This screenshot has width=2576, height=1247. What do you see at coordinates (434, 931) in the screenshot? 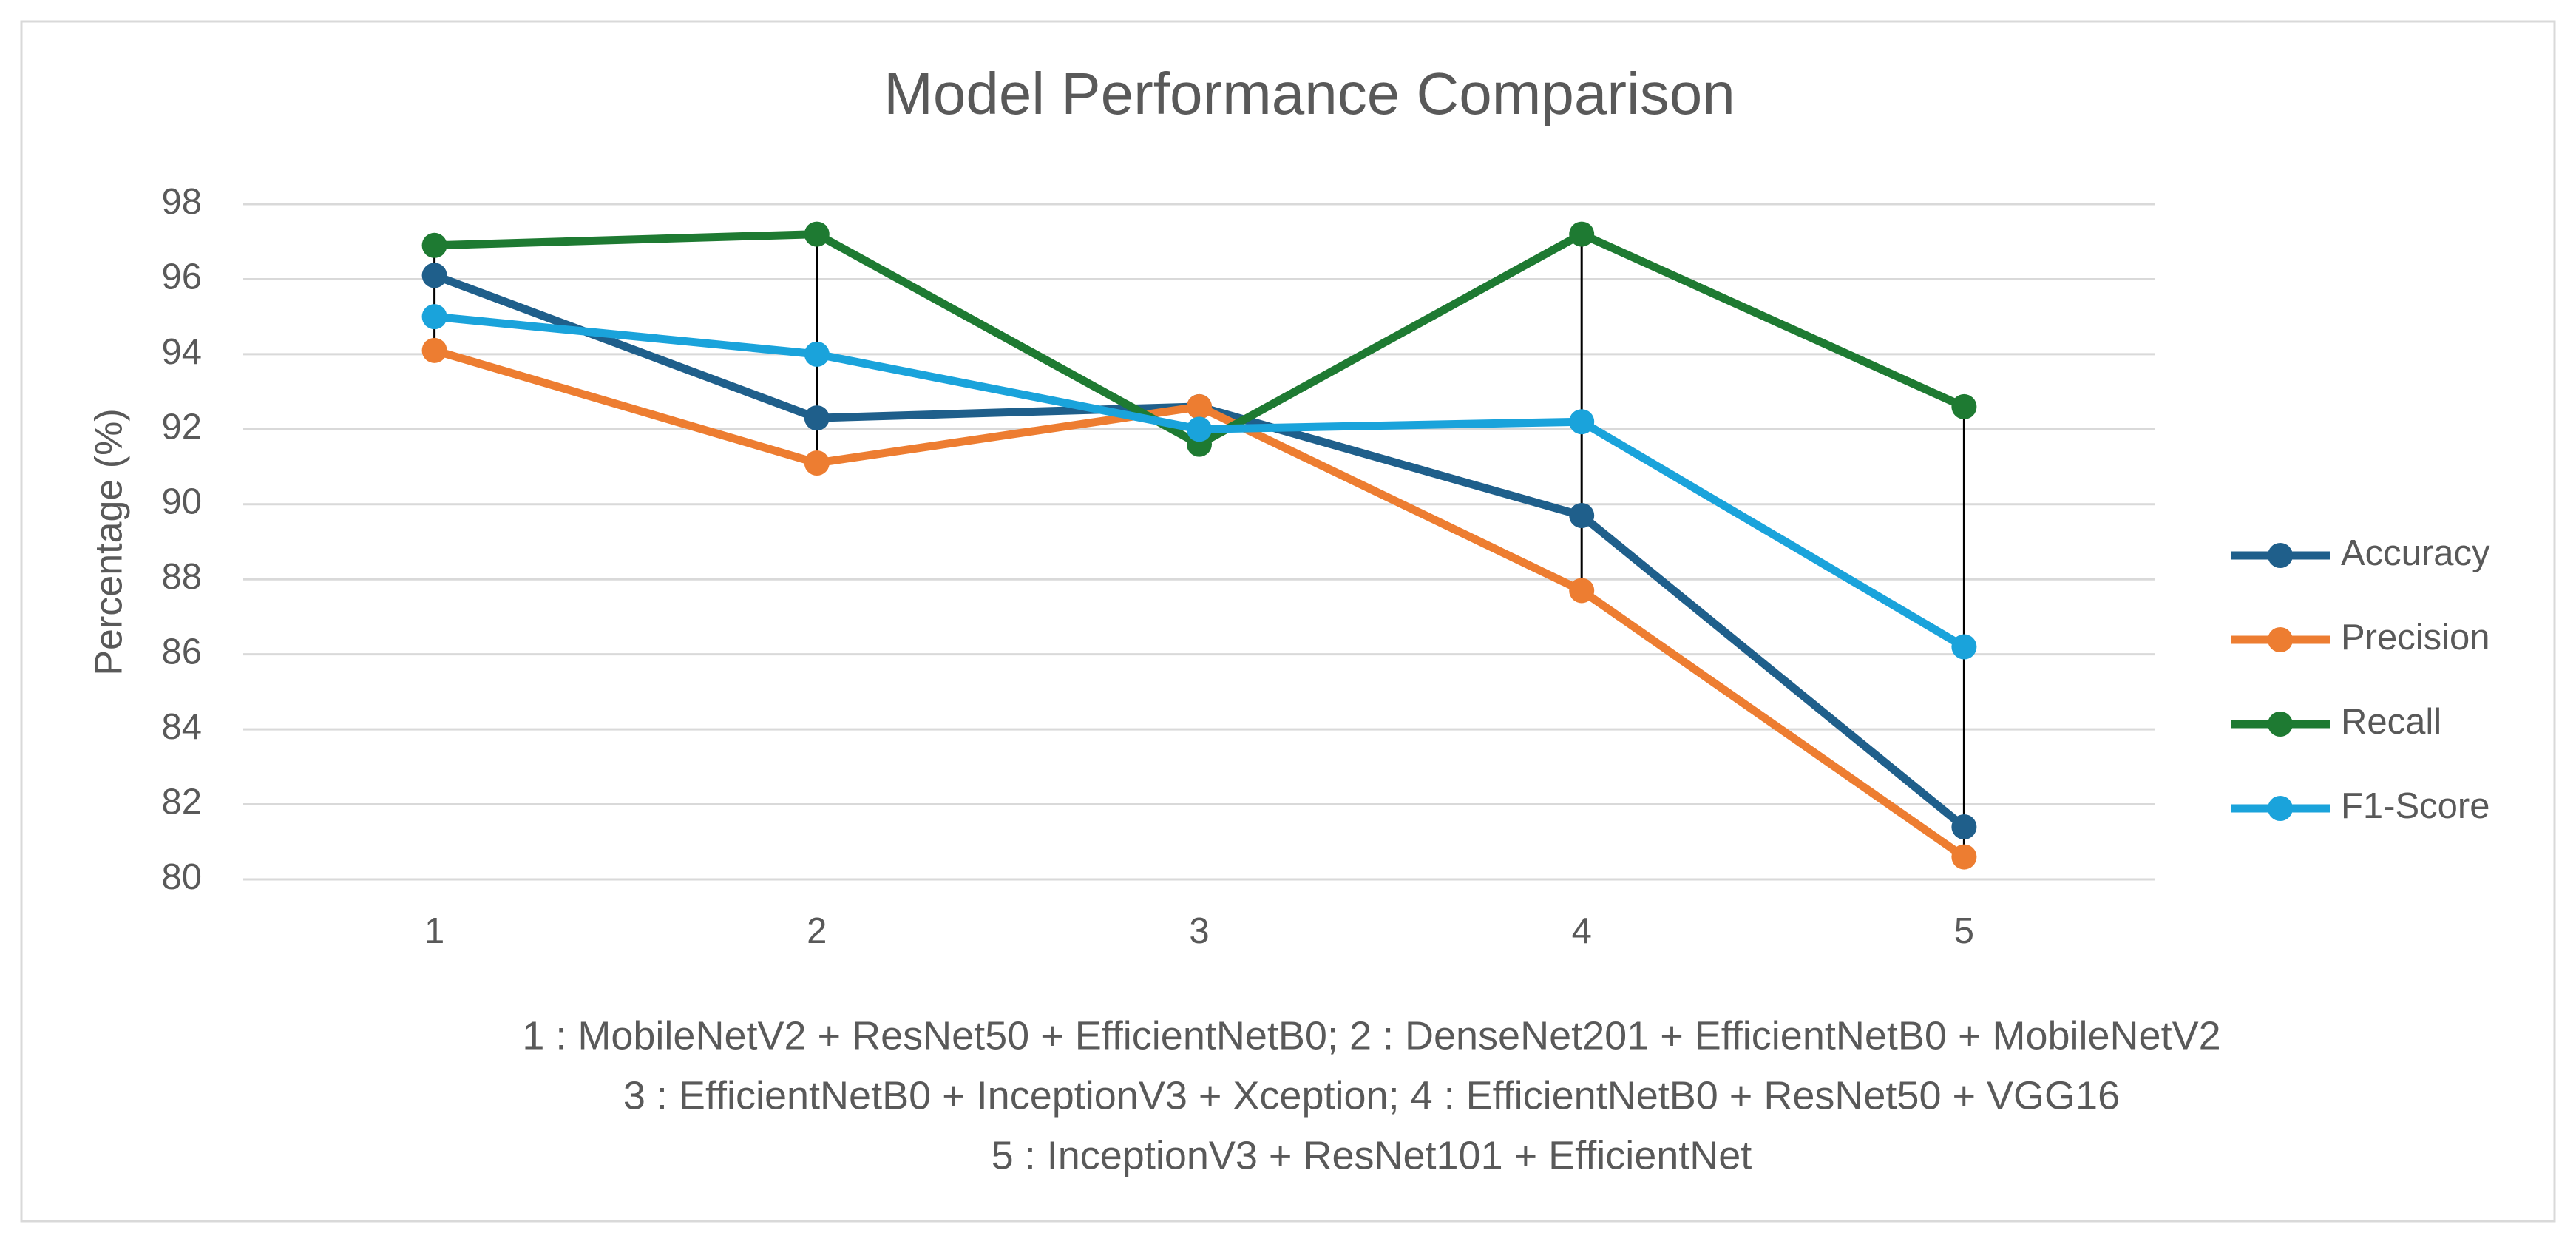
I see `x-tick-label: 1` at bounding box center [434, 931].